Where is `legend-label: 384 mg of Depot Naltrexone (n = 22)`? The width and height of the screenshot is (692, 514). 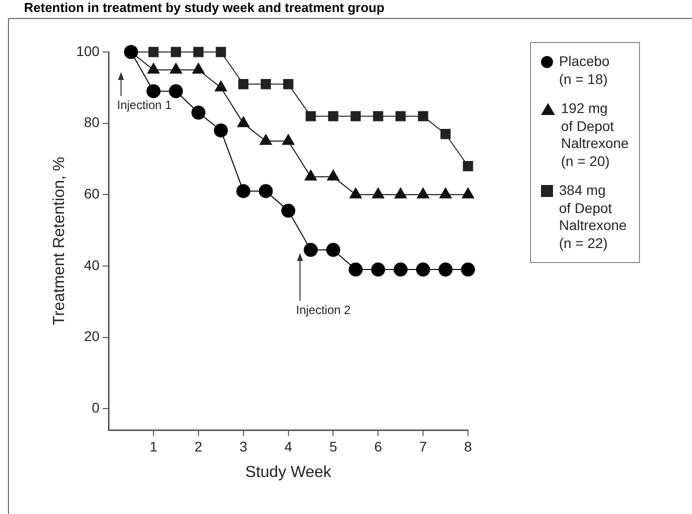 legend-label: 384 mg of Depot Naltrexone (n = 22) is located at coordinates (593, 217).